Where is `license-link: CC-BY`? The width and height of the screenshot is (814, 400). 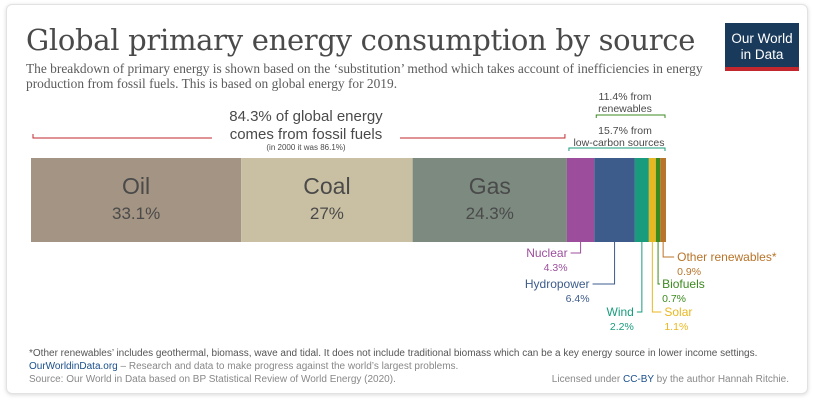
license-link: CC-BY is located at coordinates (638, 379).